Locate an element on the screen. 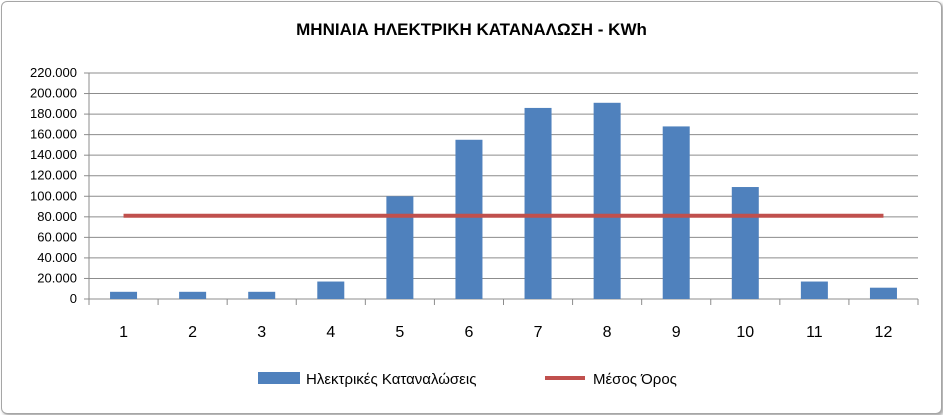 This screenshot has height=415, width=943. x-tick-label: 2 is located at coordinates (192, 332).